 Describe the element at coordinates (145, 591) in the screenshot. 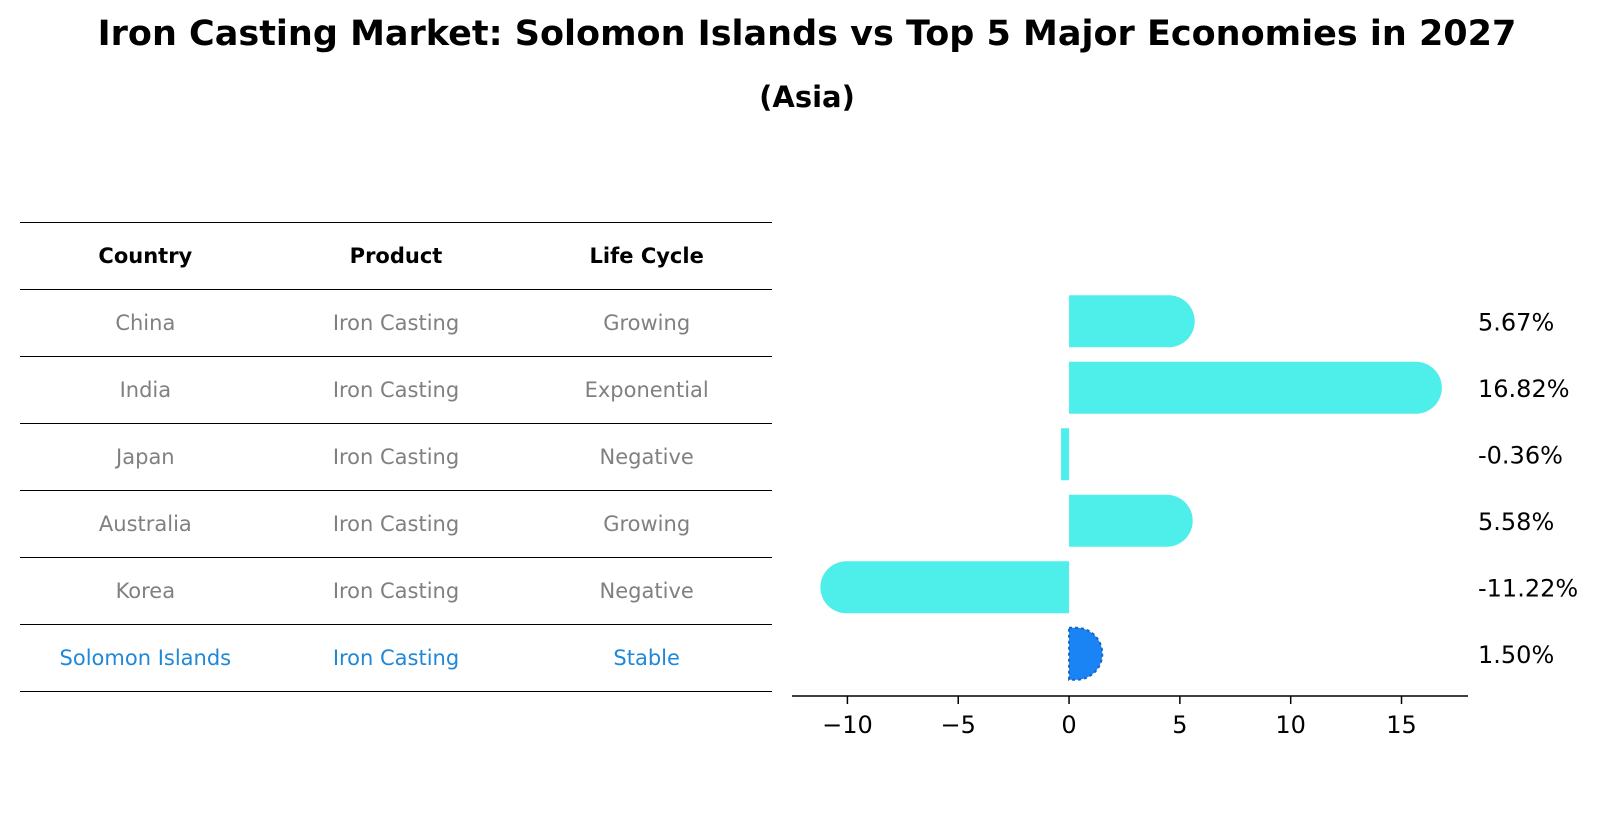

I see `cell-country: Korea` at that location.